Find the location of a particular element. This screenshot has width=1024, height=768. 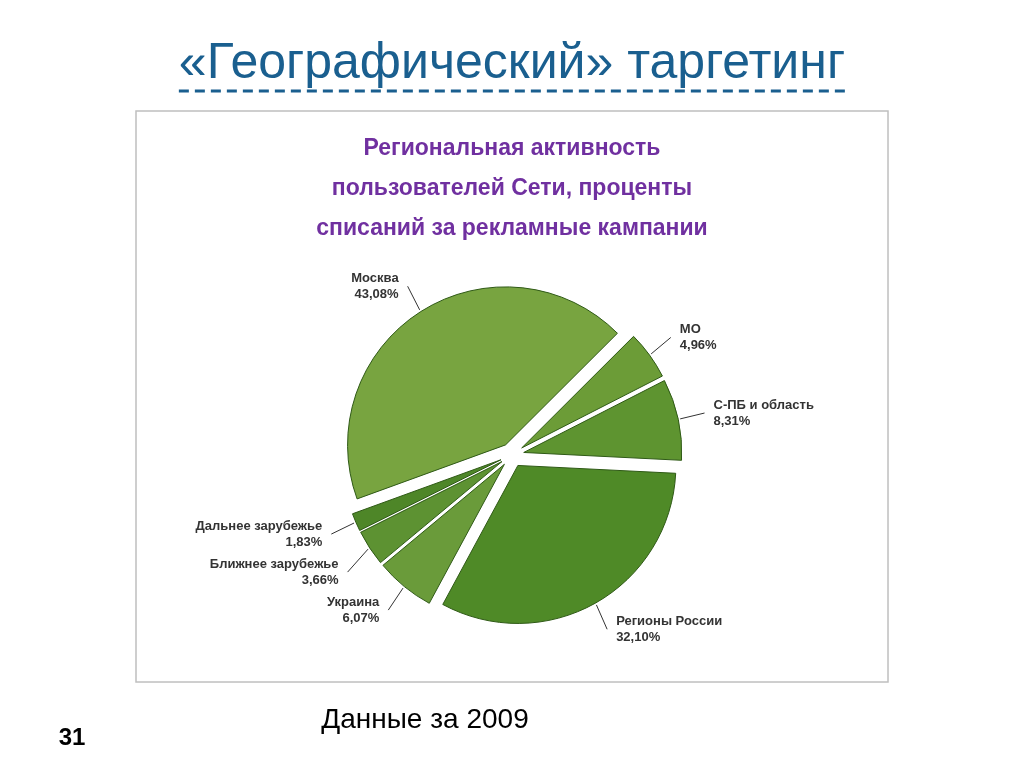

data-label: 1,83% is located at coordinates (304, 542).